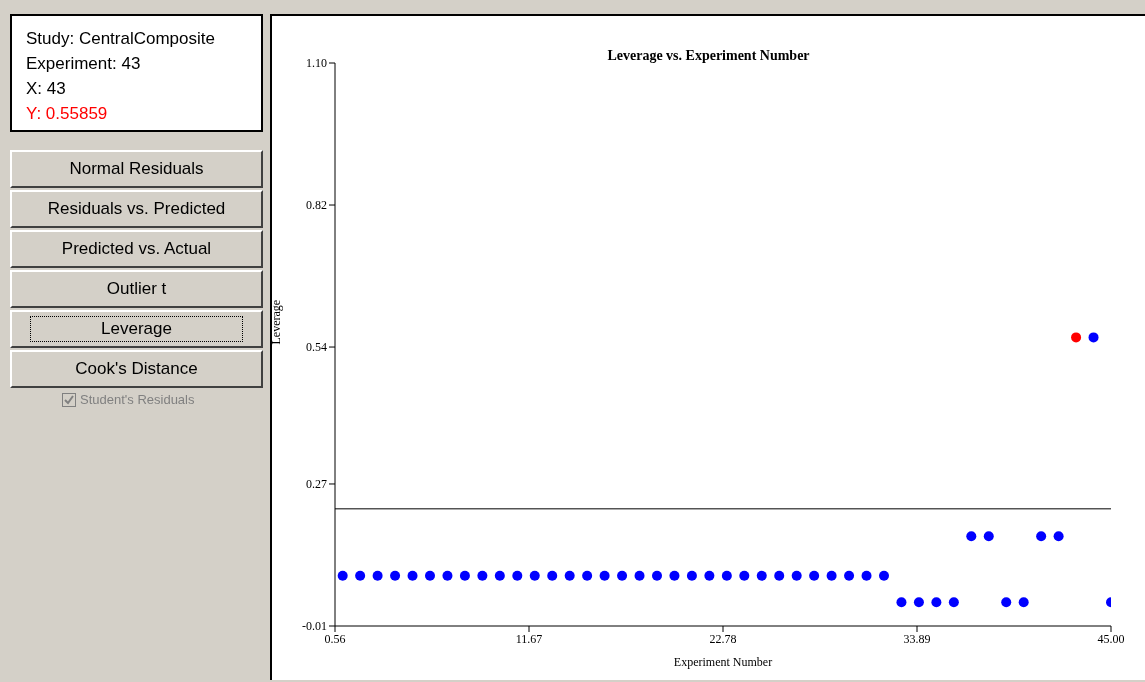 Image resolution: width=1145 pixels, height=682 pixels. What do you see at coordinates (314, 626) in the screenshot?
I see `y-tick-label: -0.01` at bounding box center [314, 626].